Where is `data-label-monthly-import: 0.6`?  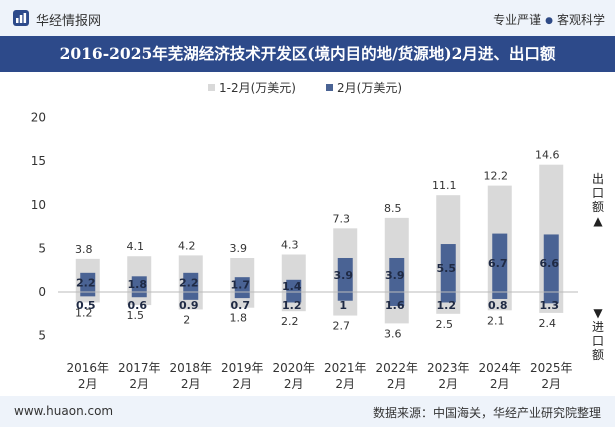 data-label-monthly-import: 0.6 is located at coordinates (138, 305).